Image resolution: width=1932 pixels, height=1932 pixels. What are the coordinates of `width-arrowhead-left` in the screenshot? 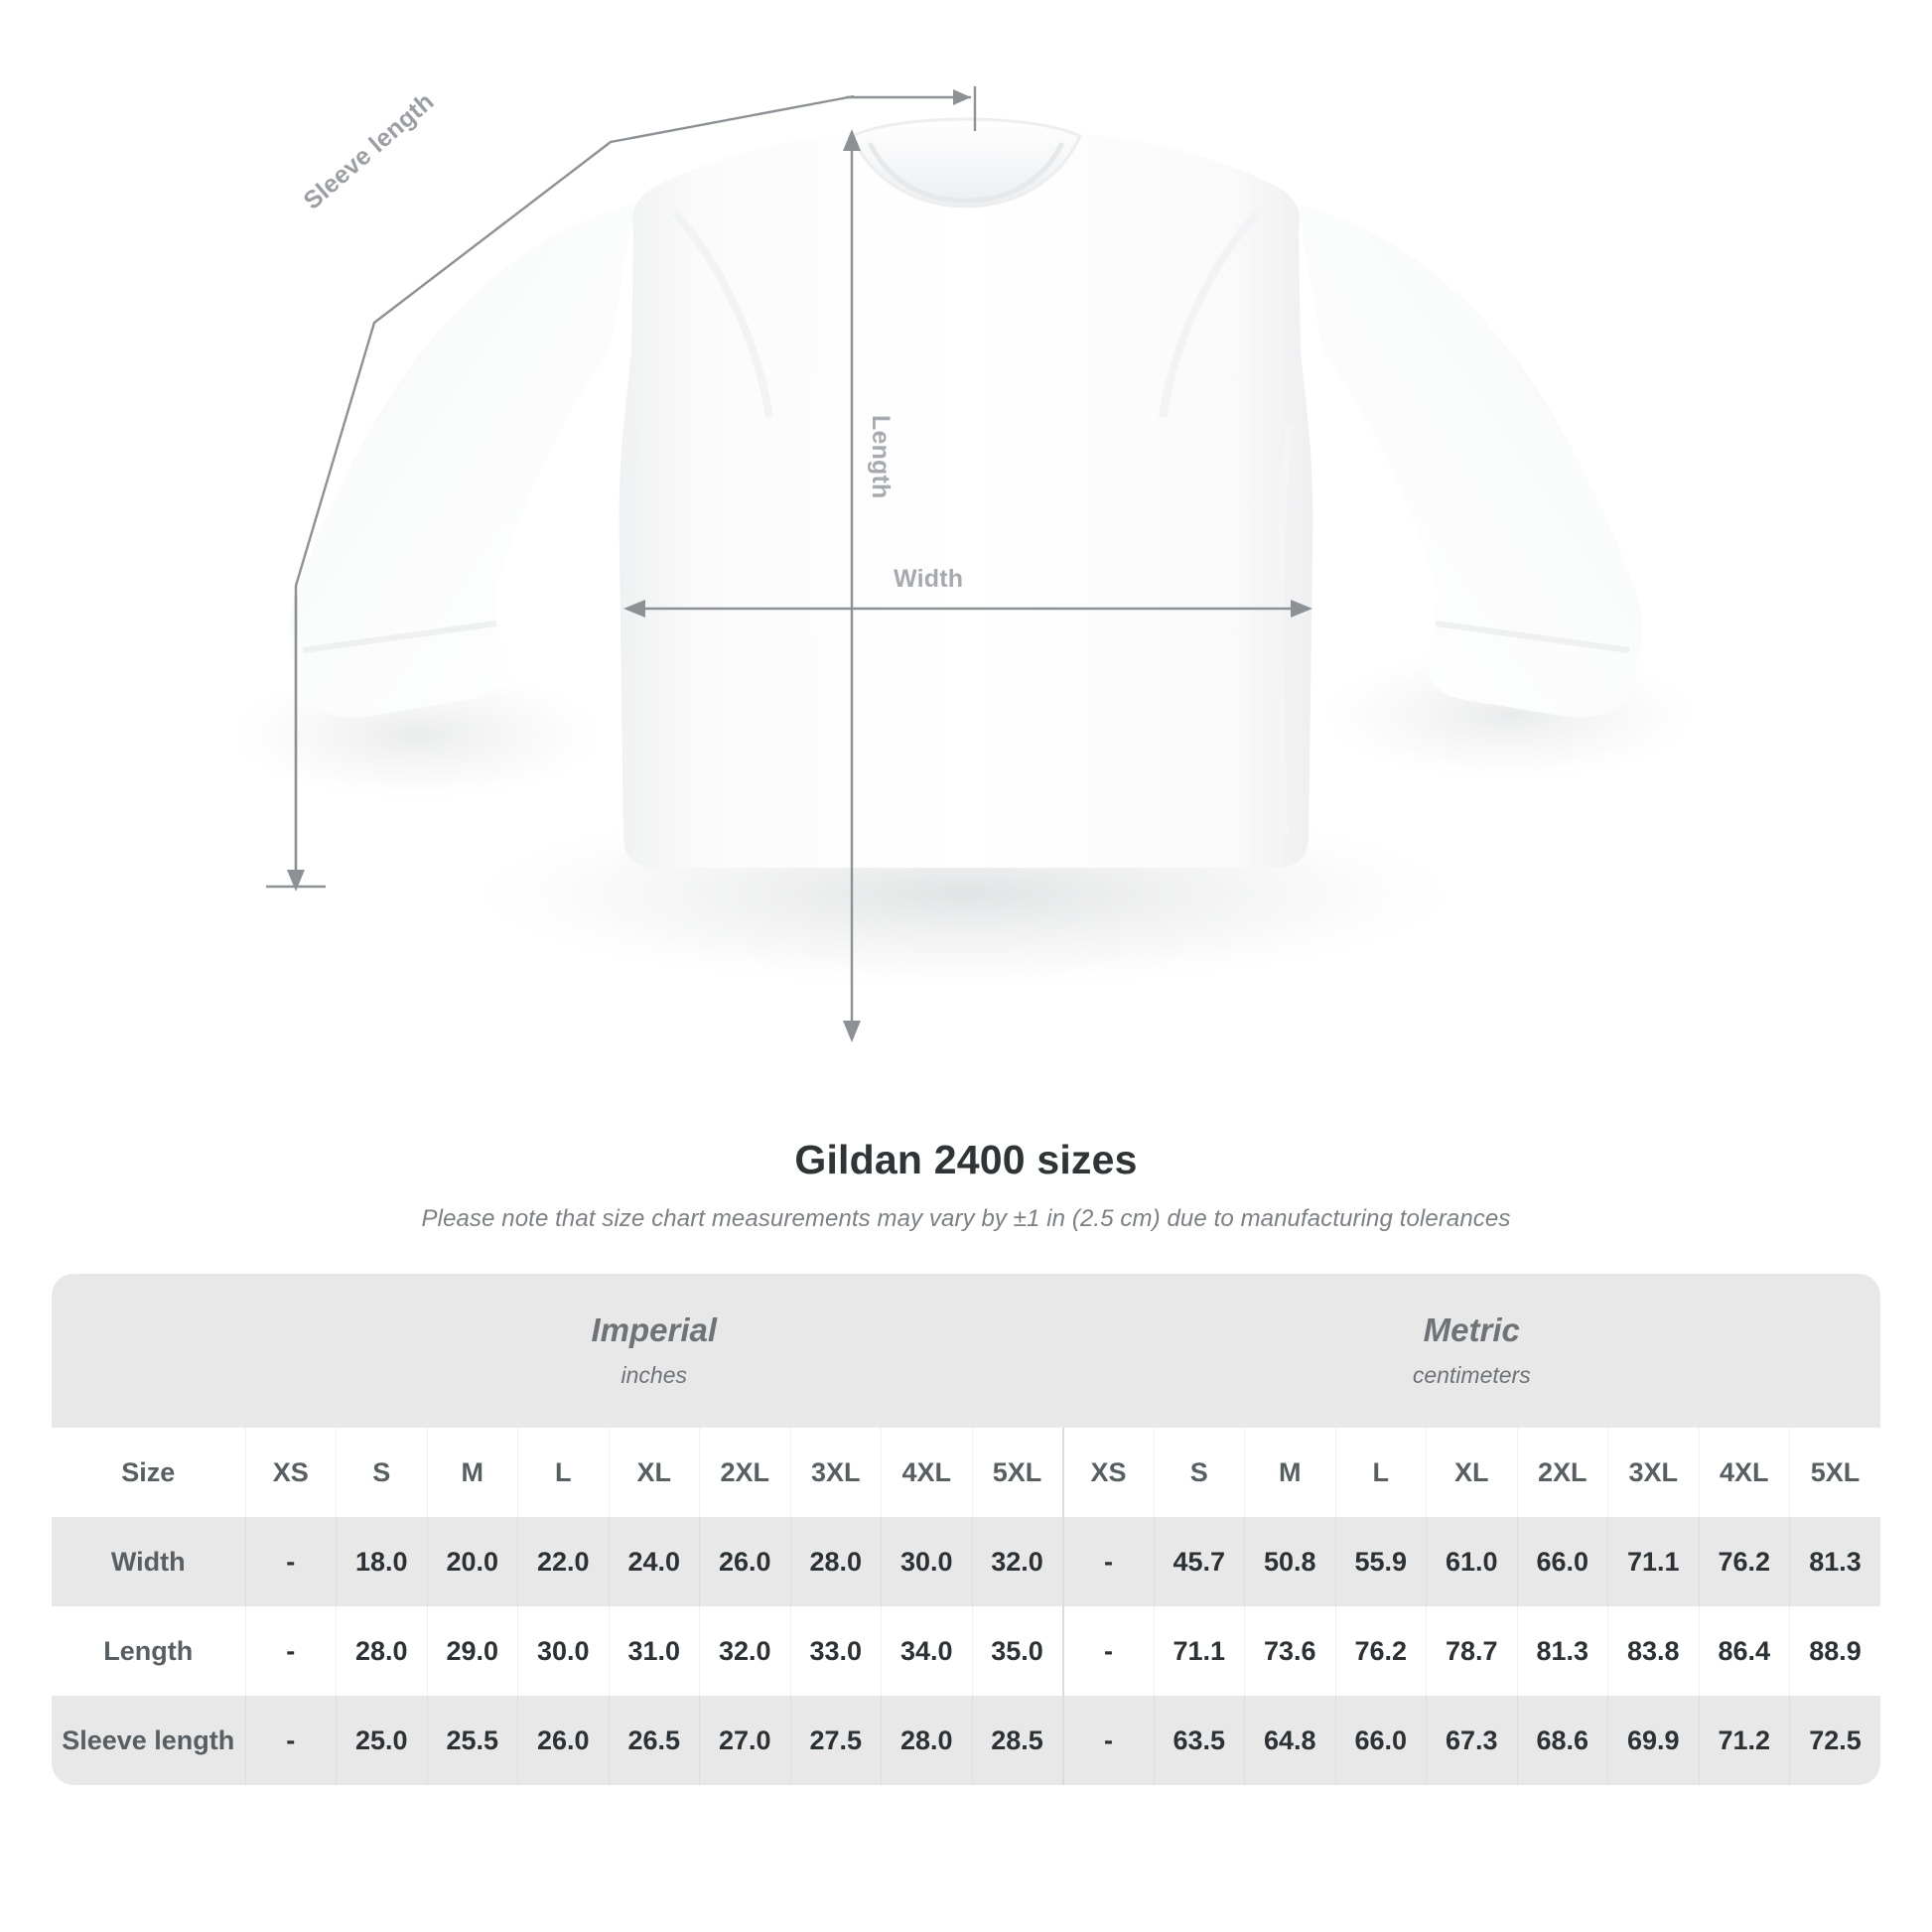 It's located at (634, 609).